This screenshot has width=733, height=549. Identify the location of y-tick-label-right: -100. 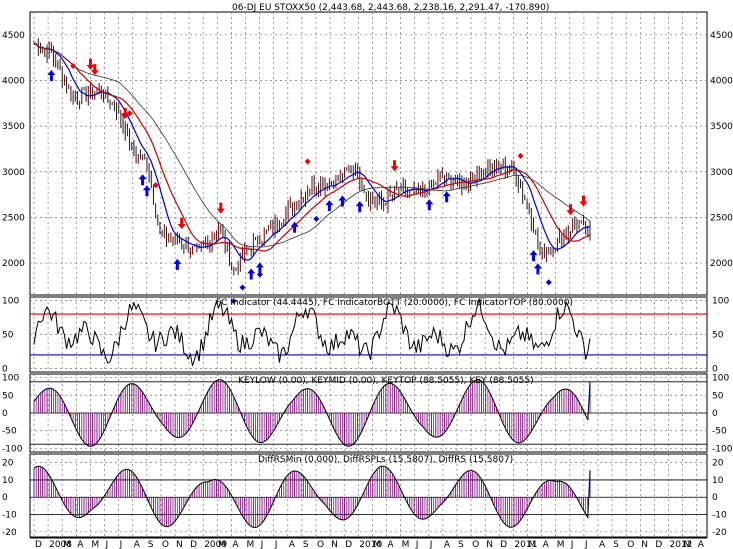
(722, 449).